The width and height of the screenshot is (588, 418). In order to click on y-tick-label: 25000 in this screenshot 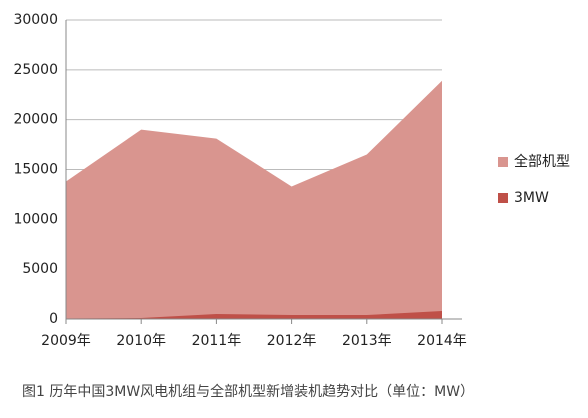, I will do `click(35, 70)`.